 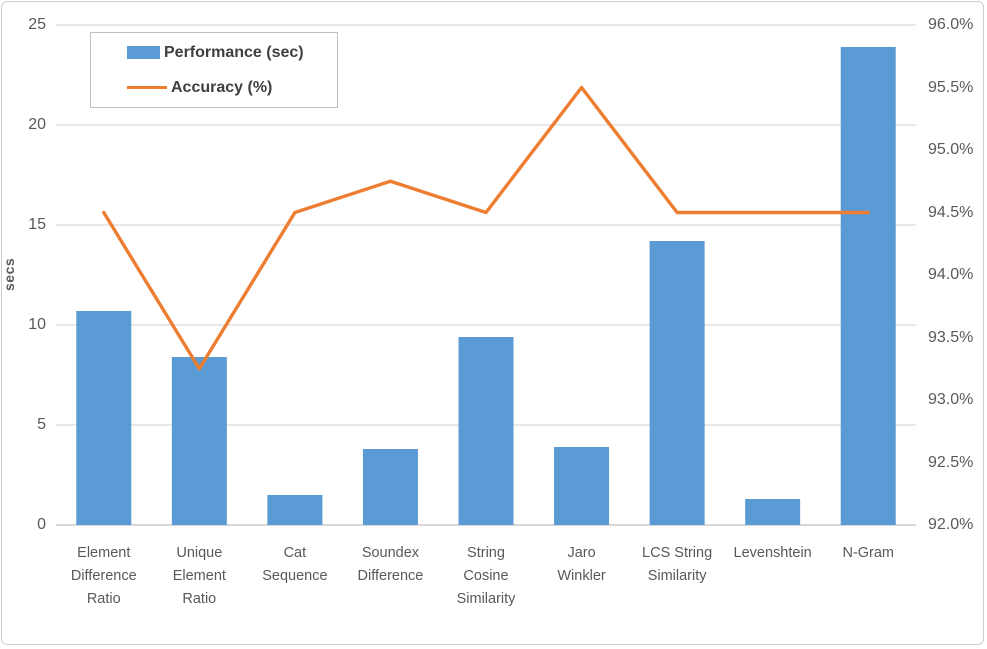 What do you see at coordinates (37, 324) in the screenshot?
I see `left-axis-tick-label: 10` at bounding box center [37, 324].